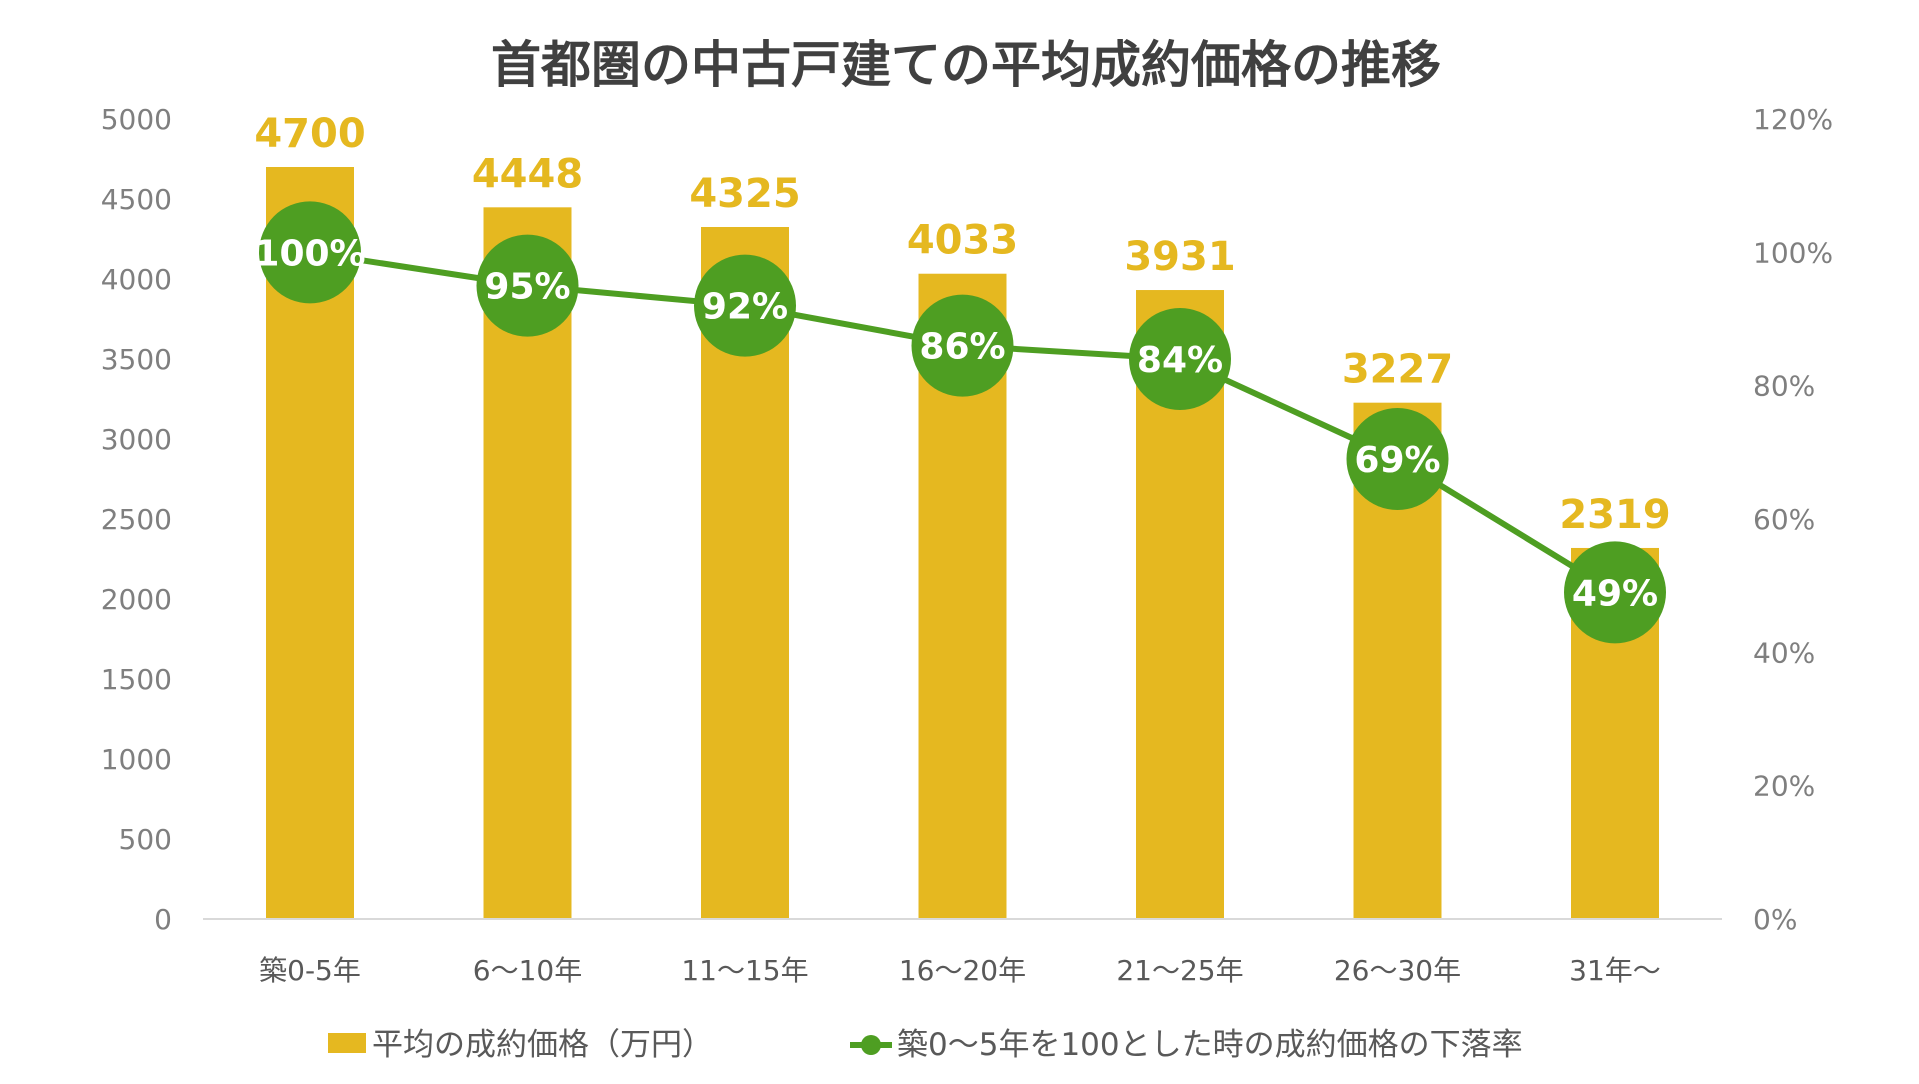  Describe the element at coordinates (136, 279) in the screenshot. I see `y-left-tick-label: 4000` at that location.